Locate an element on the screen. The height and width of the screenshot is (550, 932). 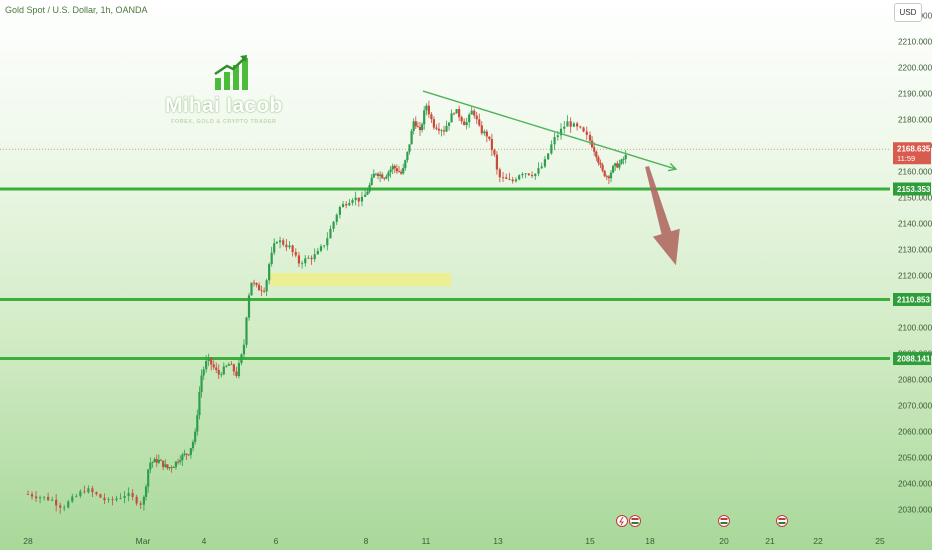
y-tick-label: 2210.000 is located at coordinates (915, 42).